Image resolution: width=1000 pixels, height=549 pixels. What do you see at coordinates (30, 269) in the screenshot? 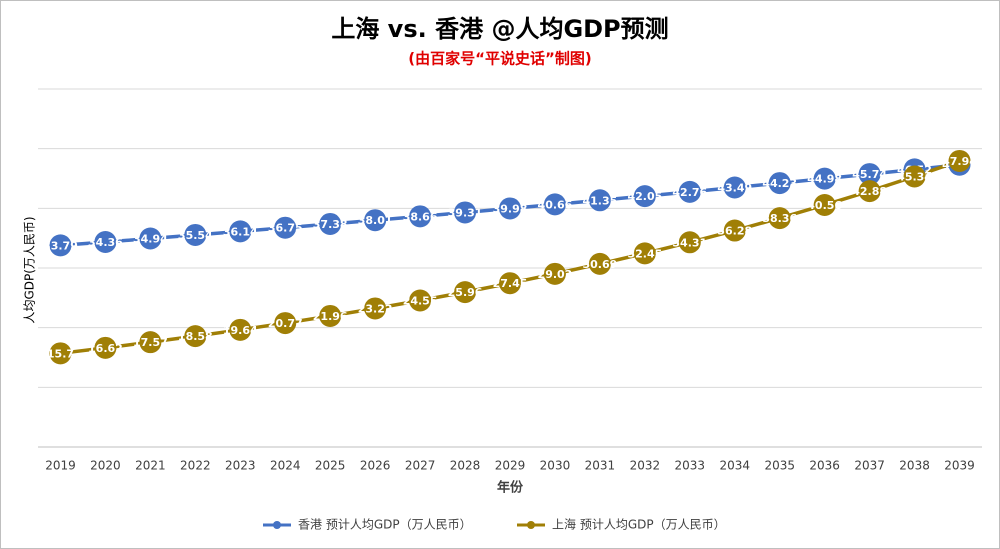
I see `y-axis-title: 人均GDP(万人民币)` at bounding box center [30, 269].